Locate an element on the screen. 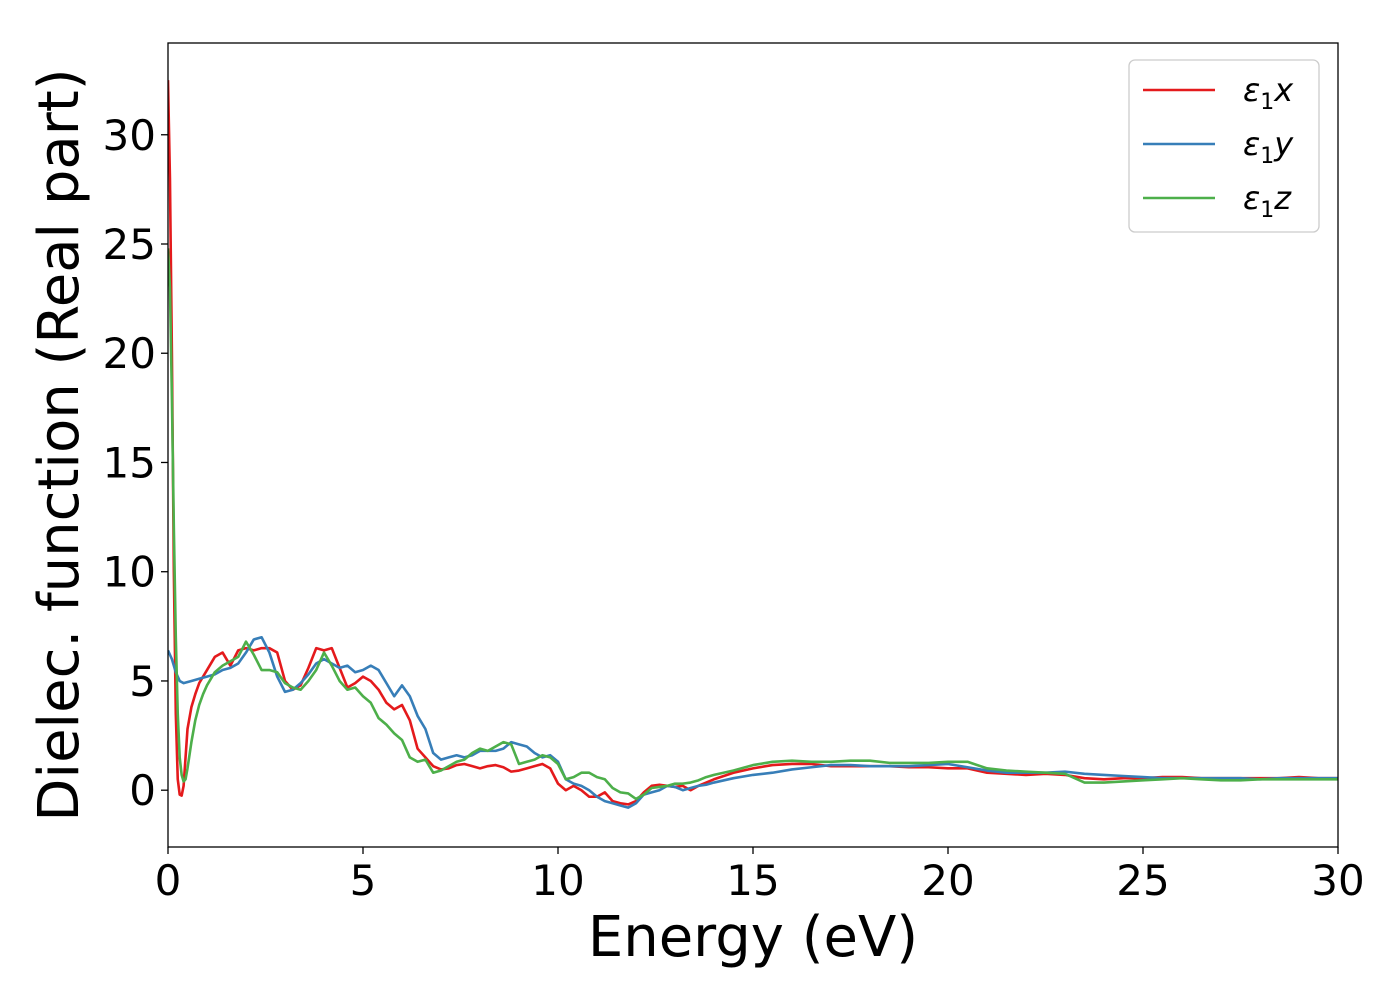 This screenshot has height=1000, width=1400. y-tick-label: 15 is located at coordinates (129, 462).